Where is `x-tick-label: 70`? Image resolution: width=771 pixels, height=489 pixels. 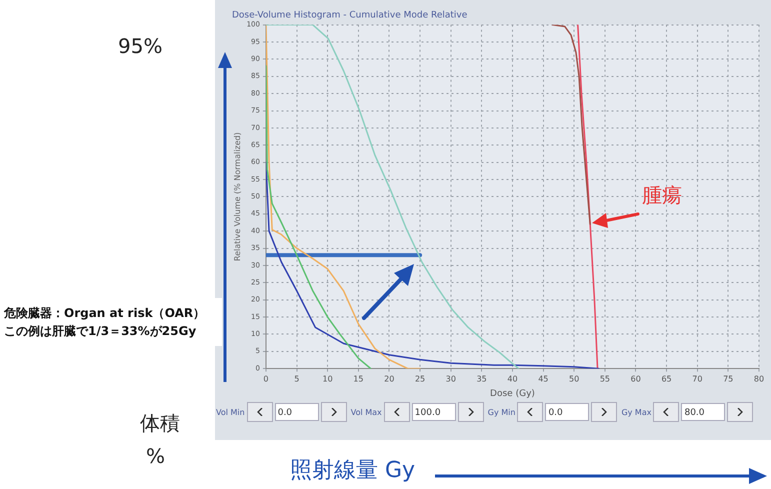
x-tick-label: 70 is located at coordinates (697, 379).